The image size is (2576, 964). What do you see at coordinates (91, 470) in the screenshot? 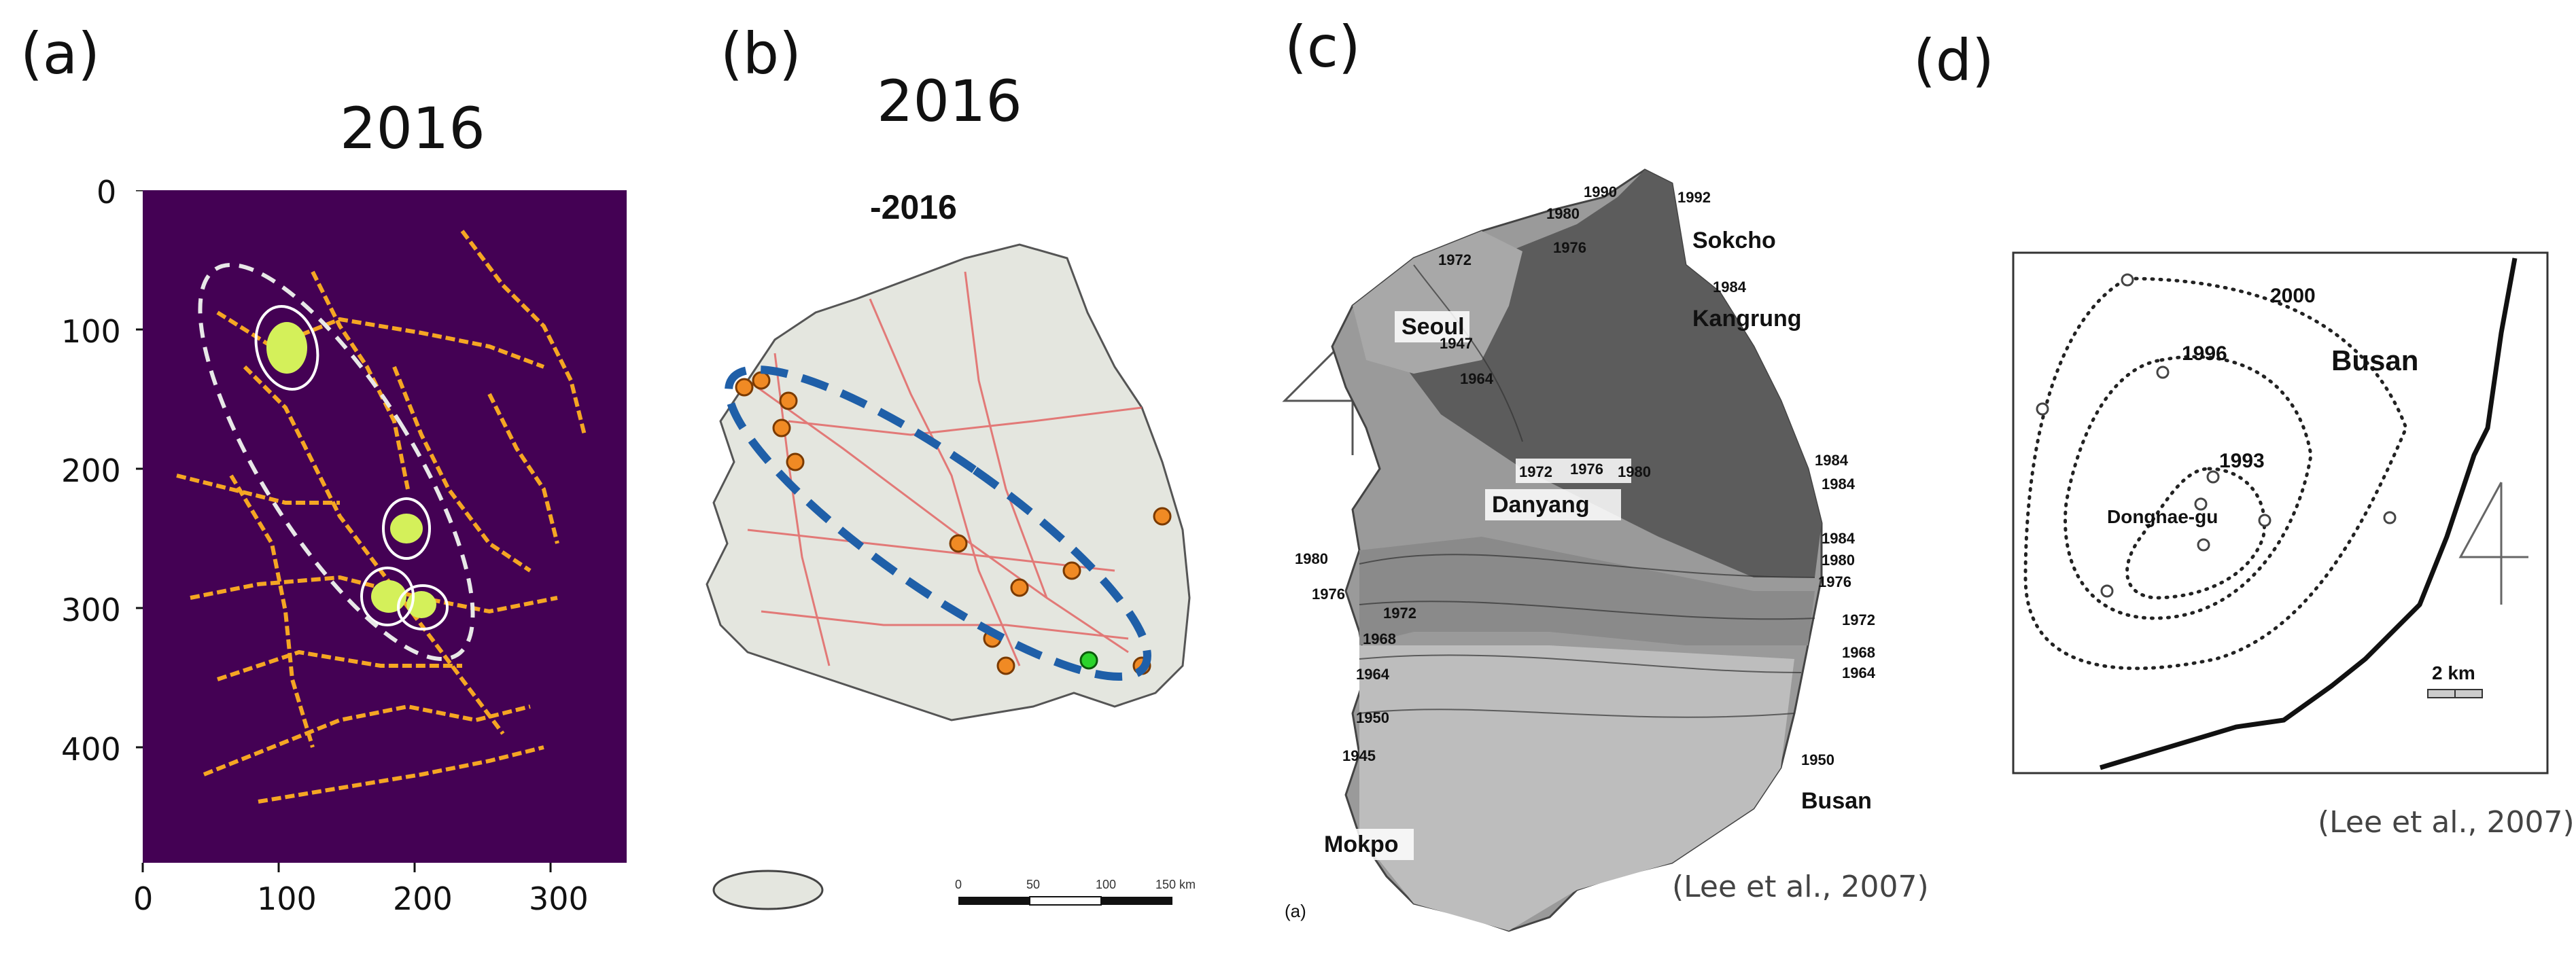
I see `y-tick-200: 200` at bounding box center [91, 470].